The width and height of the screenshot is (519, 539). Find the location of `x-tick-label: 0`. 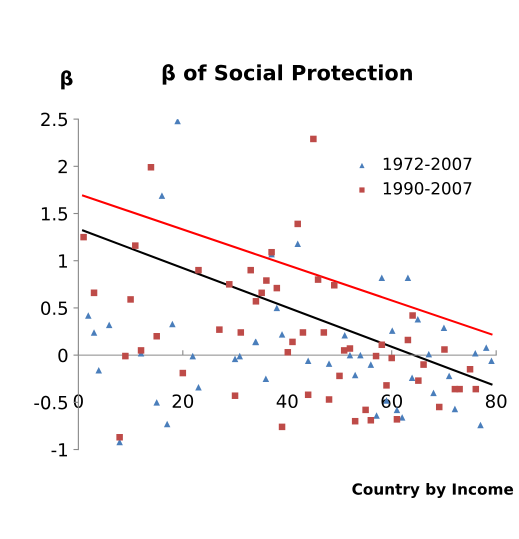

x-tick-label: 0 is located at coordinates (78, 401).